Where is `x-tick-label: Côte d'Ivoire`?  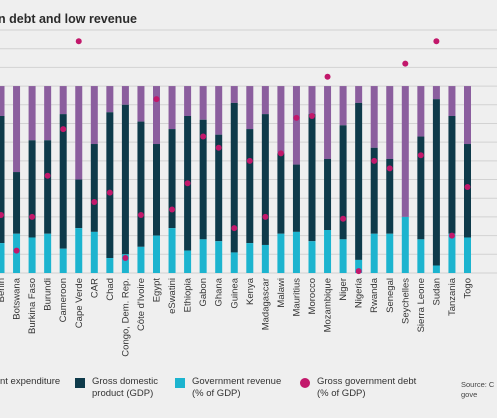 x-tick-label: Côte d'Ivoire is located at coordinates (141, 304).